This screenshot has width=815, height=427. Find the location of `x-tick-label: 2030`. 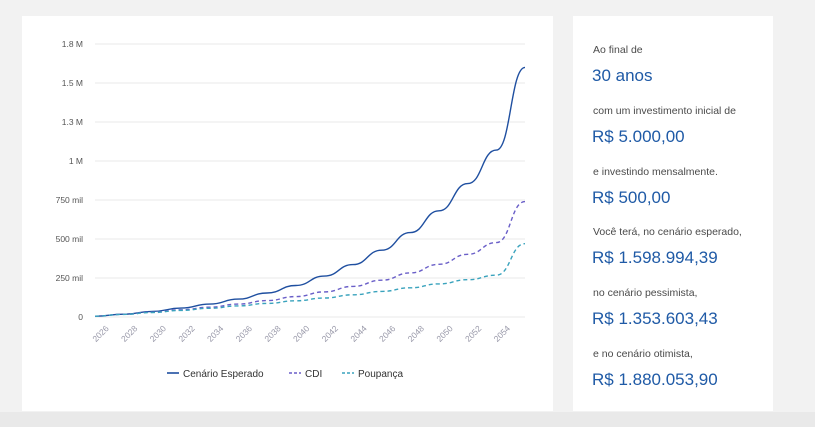

x-tick-label: 2030 is located at coordinates (158, 333).